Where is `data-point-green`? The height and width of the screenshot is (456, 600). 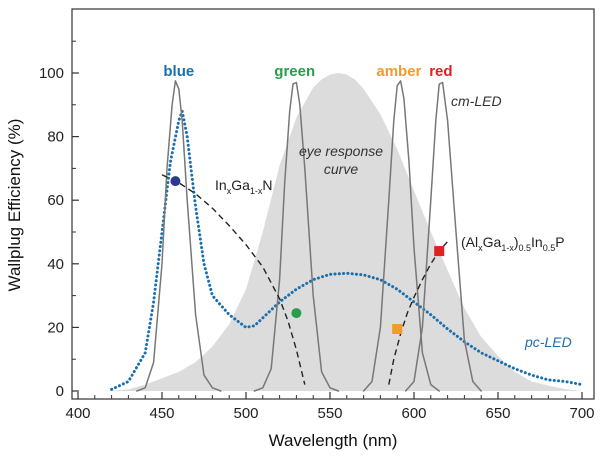
data-point-green is located at coordinates (296, 313).